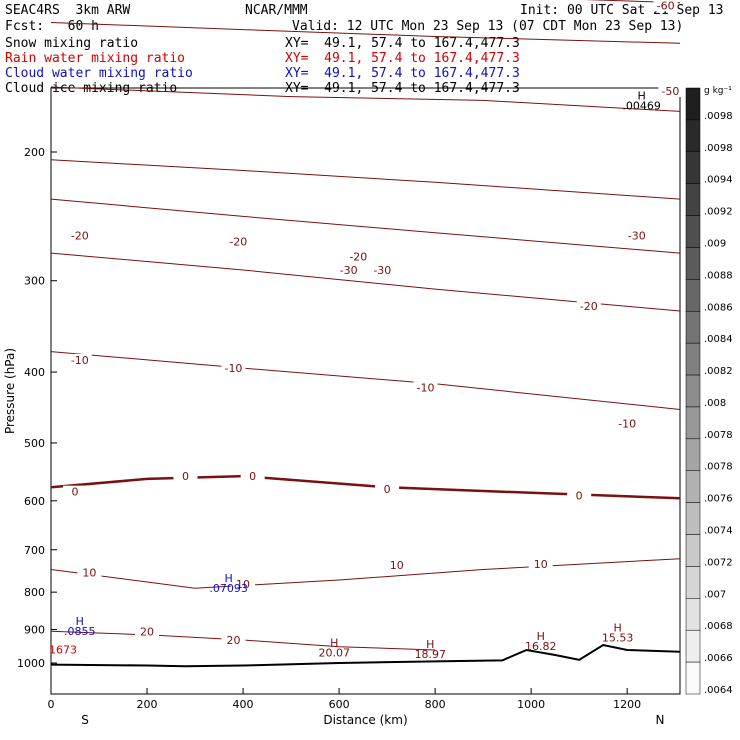 The width and height of the screenshot is (740, 740). Describe the element at coordinates (718, 626) in the screenshot. I see `colorbar-tick-label: .0068` at that location.